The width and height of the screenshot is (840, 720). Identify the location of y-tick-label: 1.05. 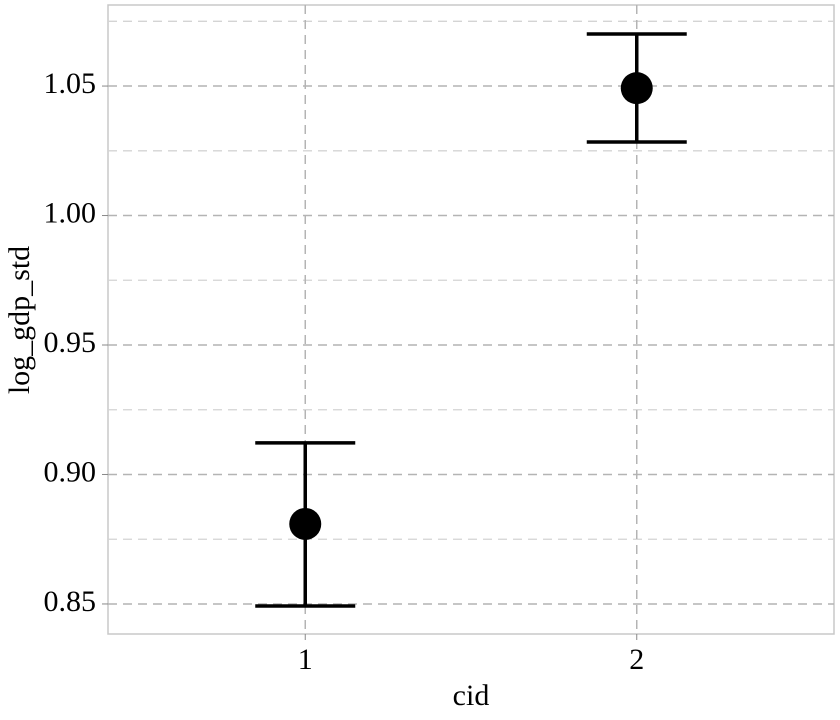
(70, 83).